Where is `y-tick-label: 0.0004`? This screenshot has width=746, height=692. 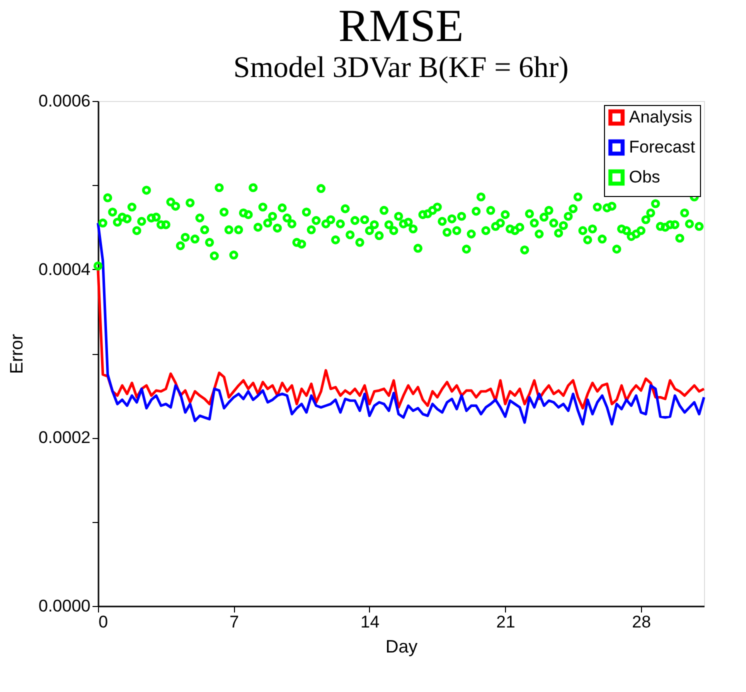
y-tick-label: 0.0004 is located at coordinates (64, 269).